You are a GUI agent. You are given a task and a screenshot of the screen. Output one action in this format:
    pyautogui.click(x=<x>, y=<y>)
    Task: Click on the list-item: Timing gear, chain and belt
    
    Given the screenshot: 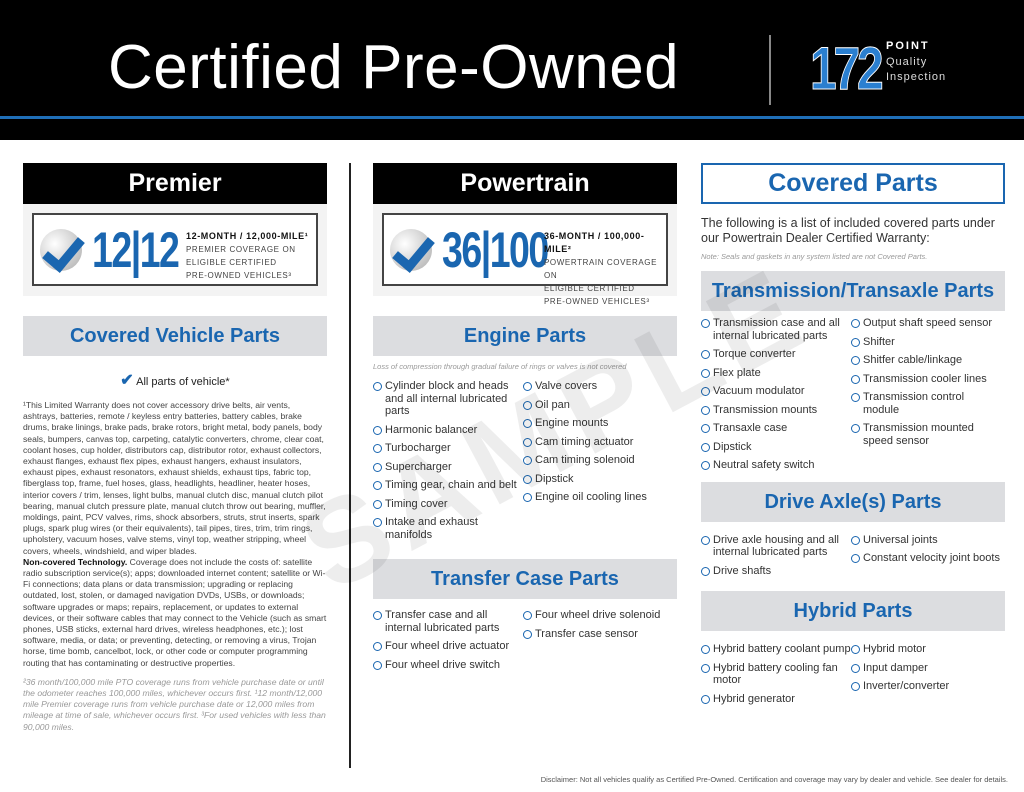 What is the action you would take?
    pyautogui.click(x=448, y=485)
    